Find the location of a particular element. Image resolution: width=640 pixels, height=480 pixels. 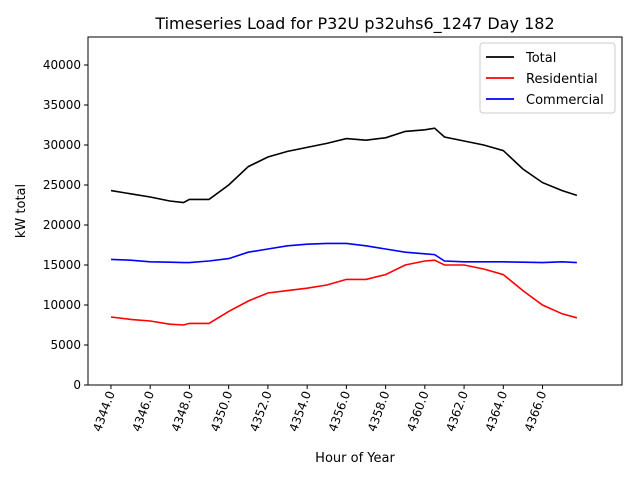

x-tick-label: 4364.0 is located at coordinates (497, 411).